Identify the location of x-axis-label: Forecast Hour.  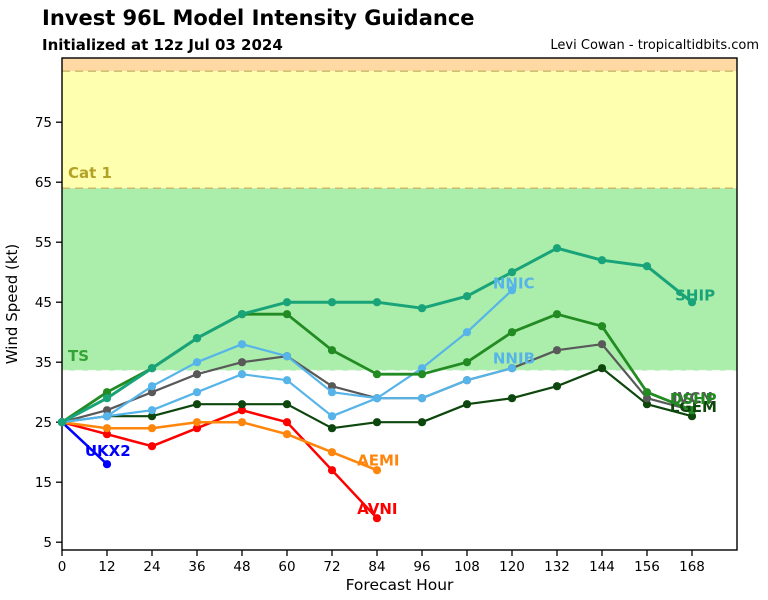
(400, 585).